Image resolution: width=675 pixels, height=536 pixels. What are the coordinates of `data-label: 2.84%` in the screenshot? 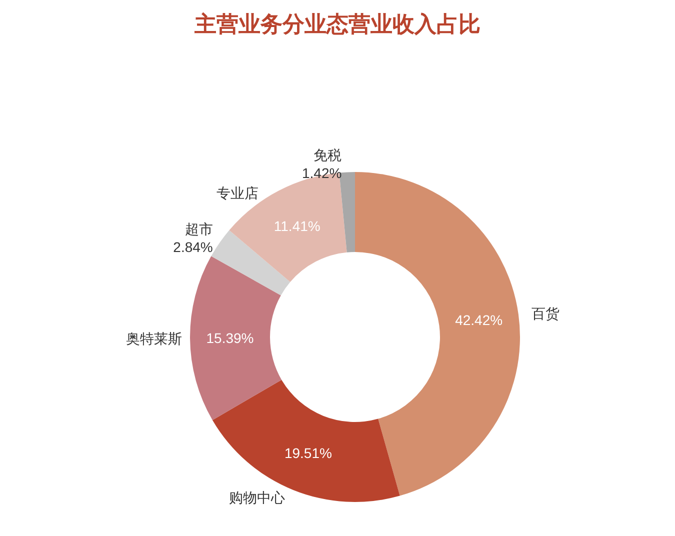 It's located at (193, 247).